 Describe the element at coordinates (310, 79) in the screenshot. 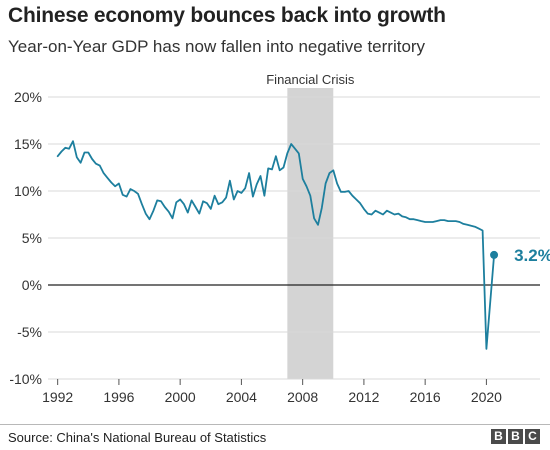

I see `financial-crisis-label: Financial Crisis` at that location.